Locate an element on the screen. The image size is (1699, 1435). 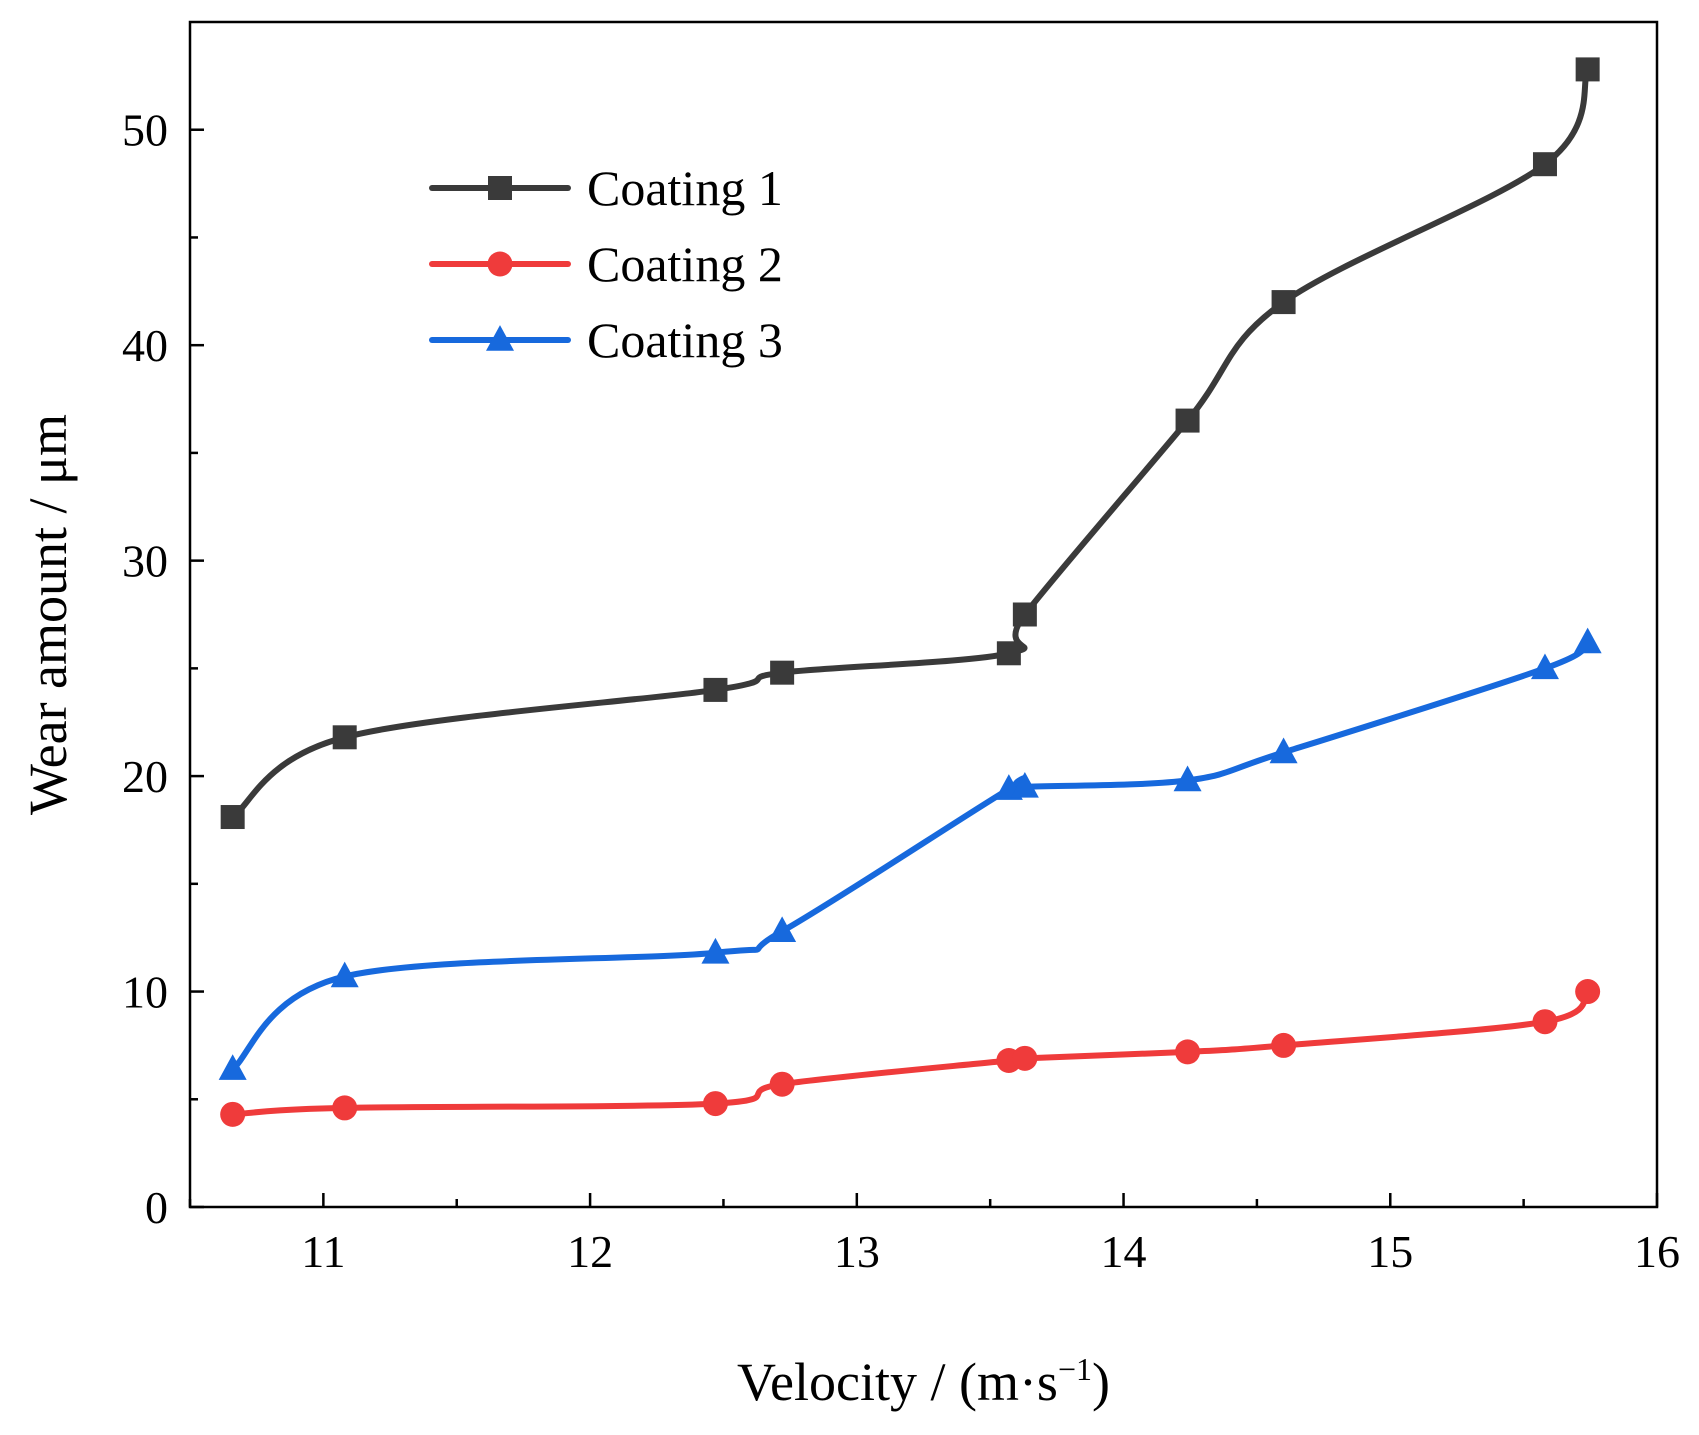
legend-label: Coating 2 is located at coordinates (685, 264).